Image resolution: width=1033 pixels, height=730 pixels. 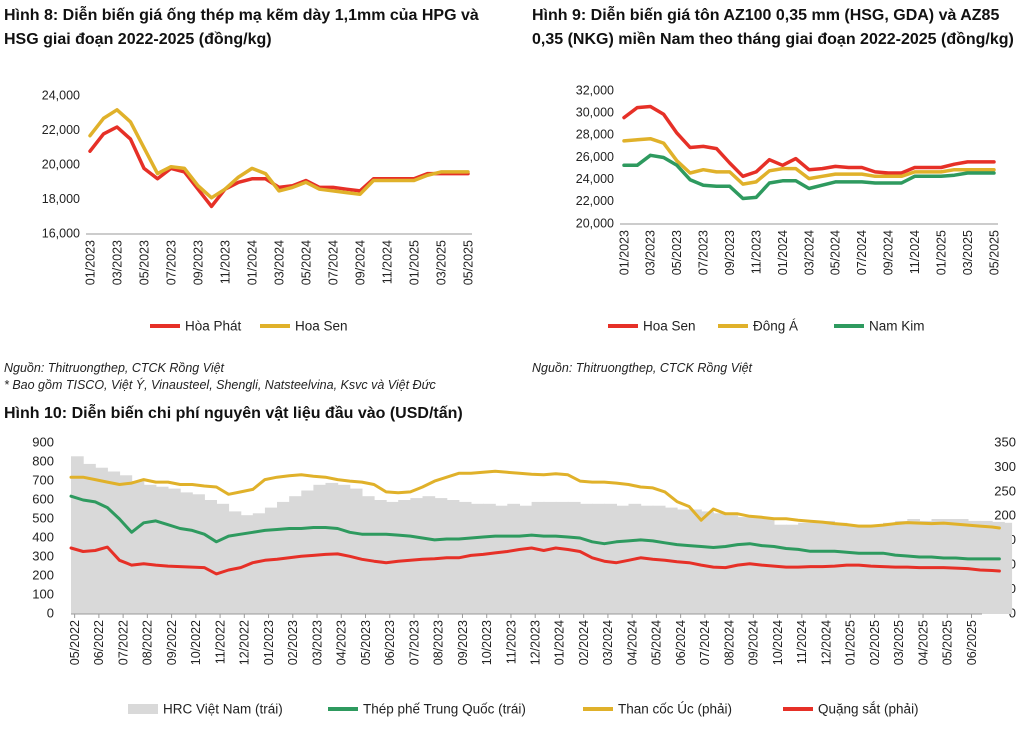 I want to click on x-tick-label: 09/2023, so click(x=730, y=252).